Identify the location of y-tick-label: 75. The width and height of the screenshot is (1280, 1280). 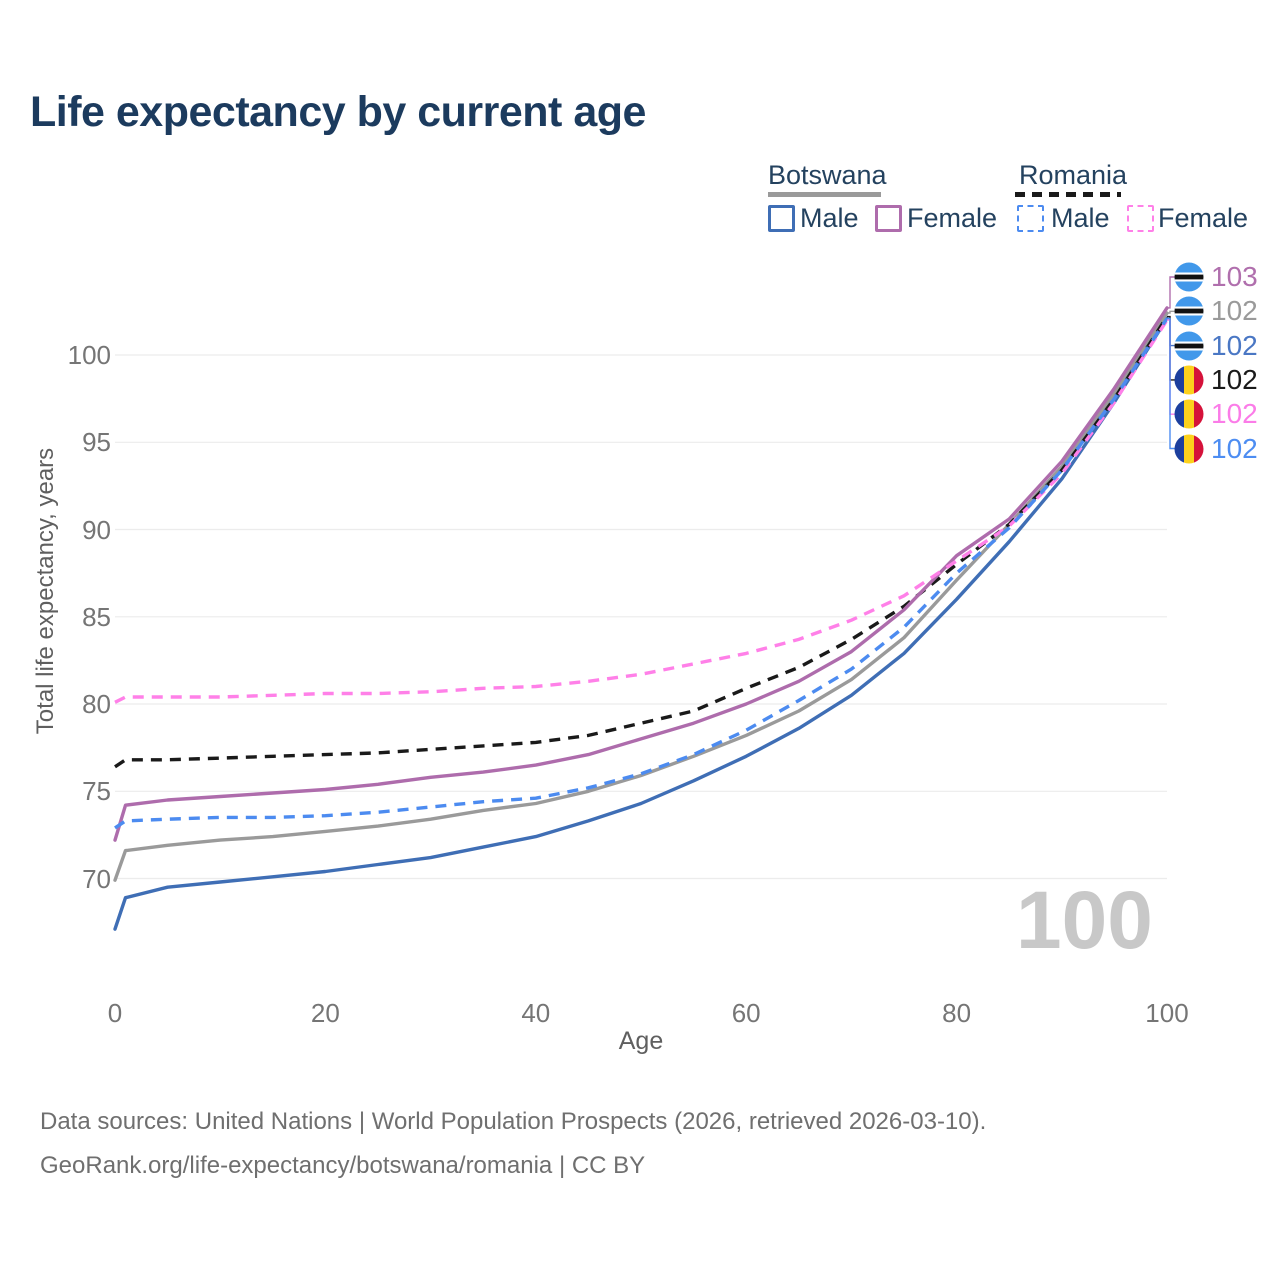
(96, 791).